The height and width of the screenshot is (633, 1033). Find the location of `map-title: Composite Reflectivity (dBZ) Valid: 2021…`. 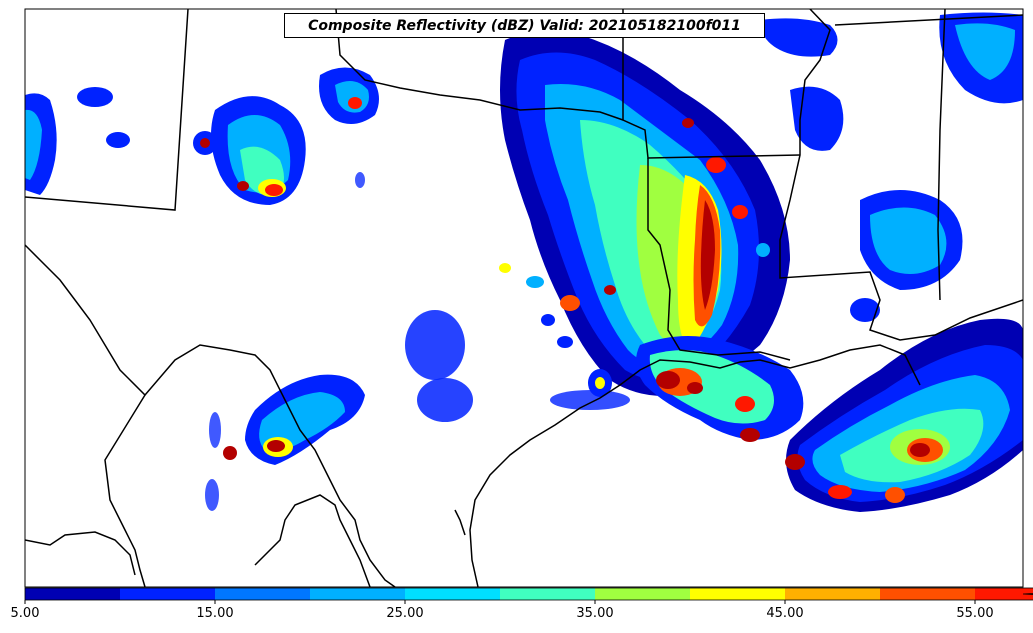

map-title: Composite Reflectivity (dBZ) Valid: 2021… is located at coordinates (524, 25).